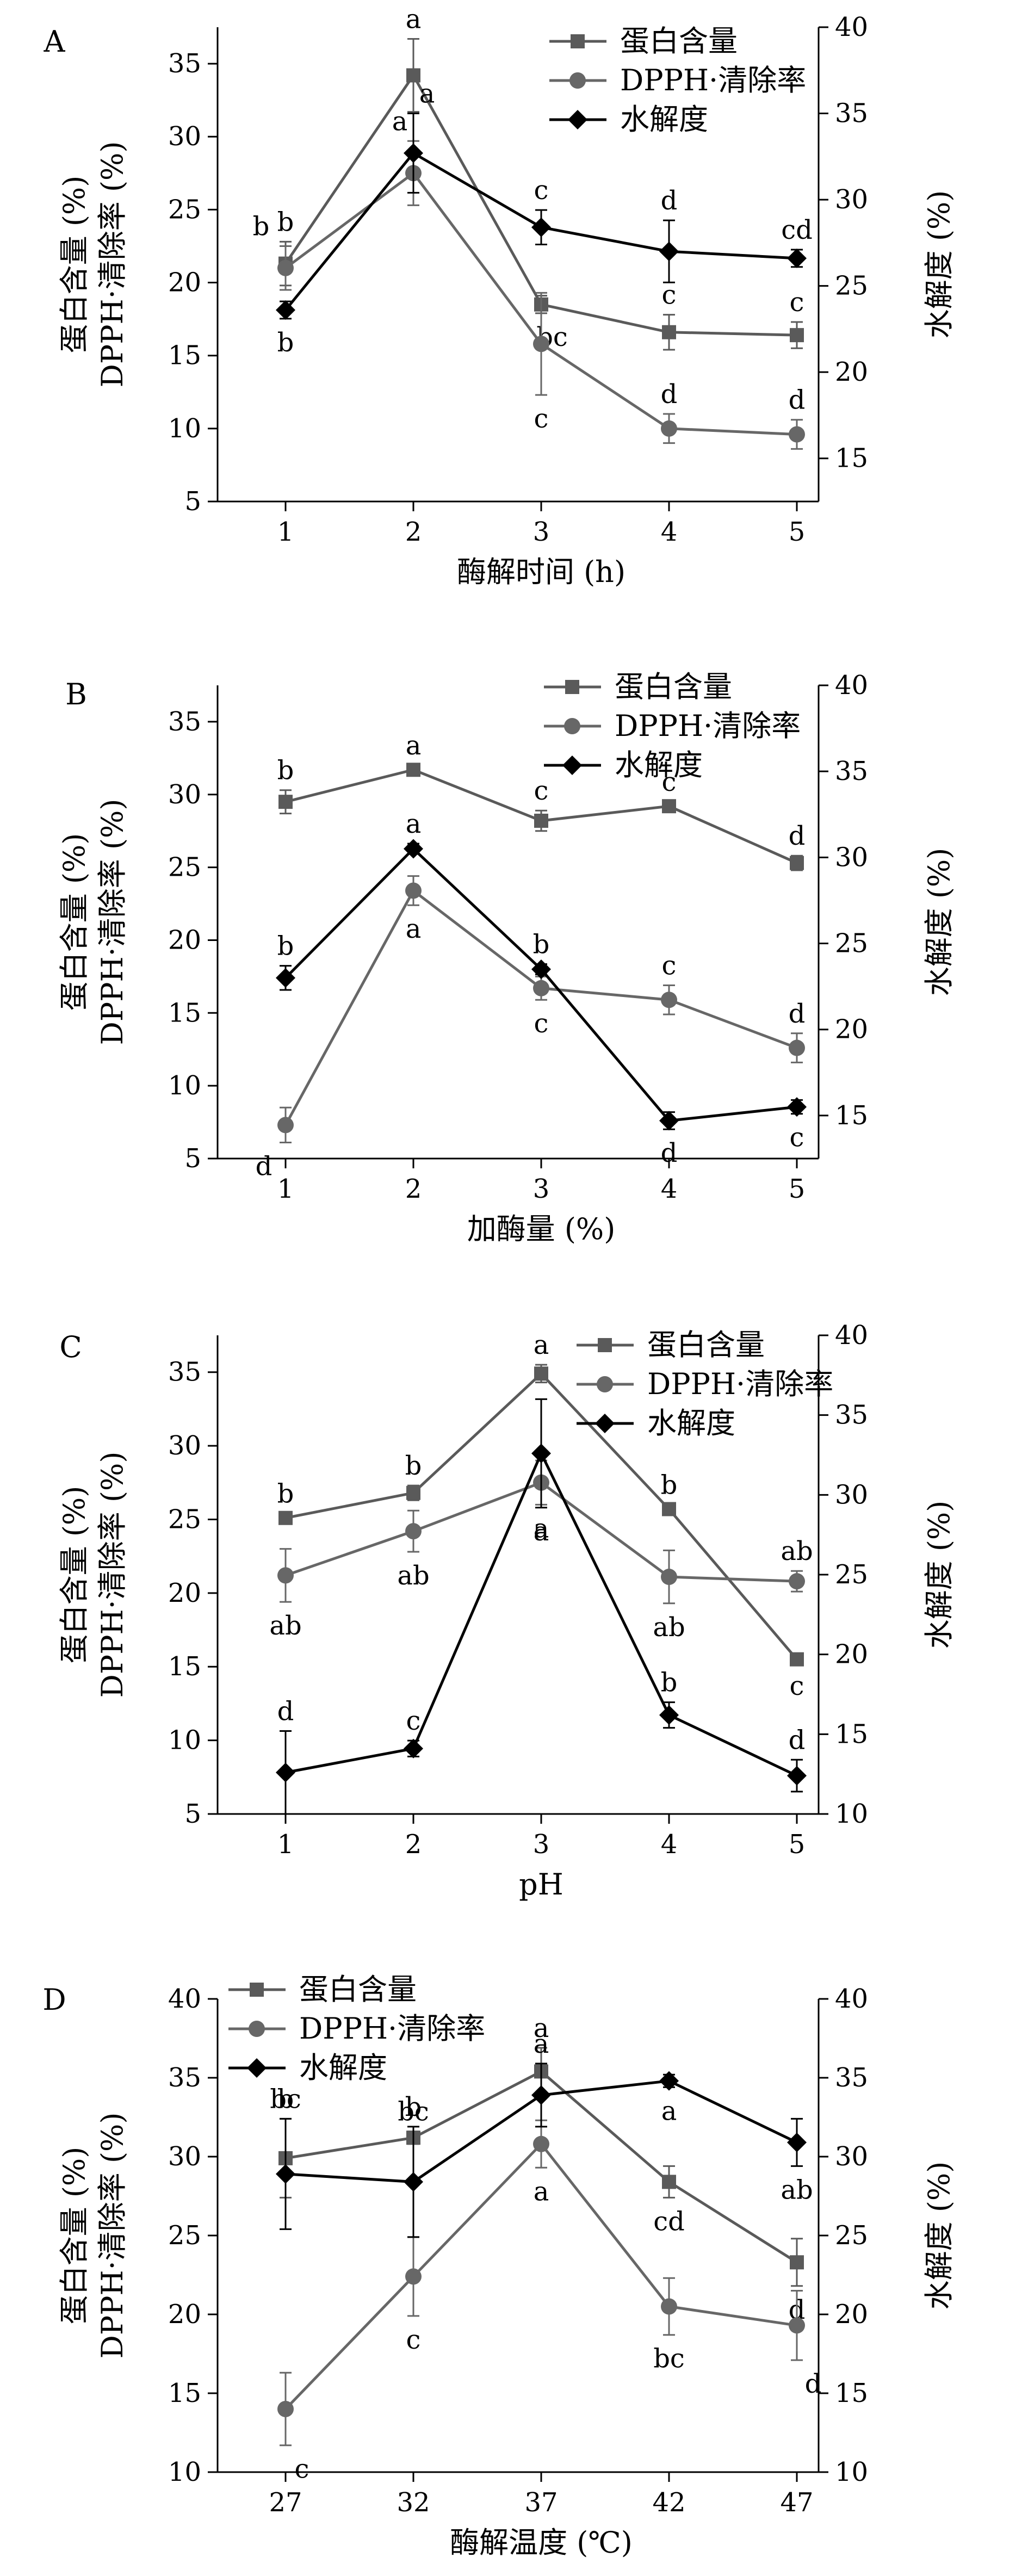 Image resolution: width=1028 pixels, height=2576 pixels. I want to click on right-tick-label: 15, so click(851, 2393).